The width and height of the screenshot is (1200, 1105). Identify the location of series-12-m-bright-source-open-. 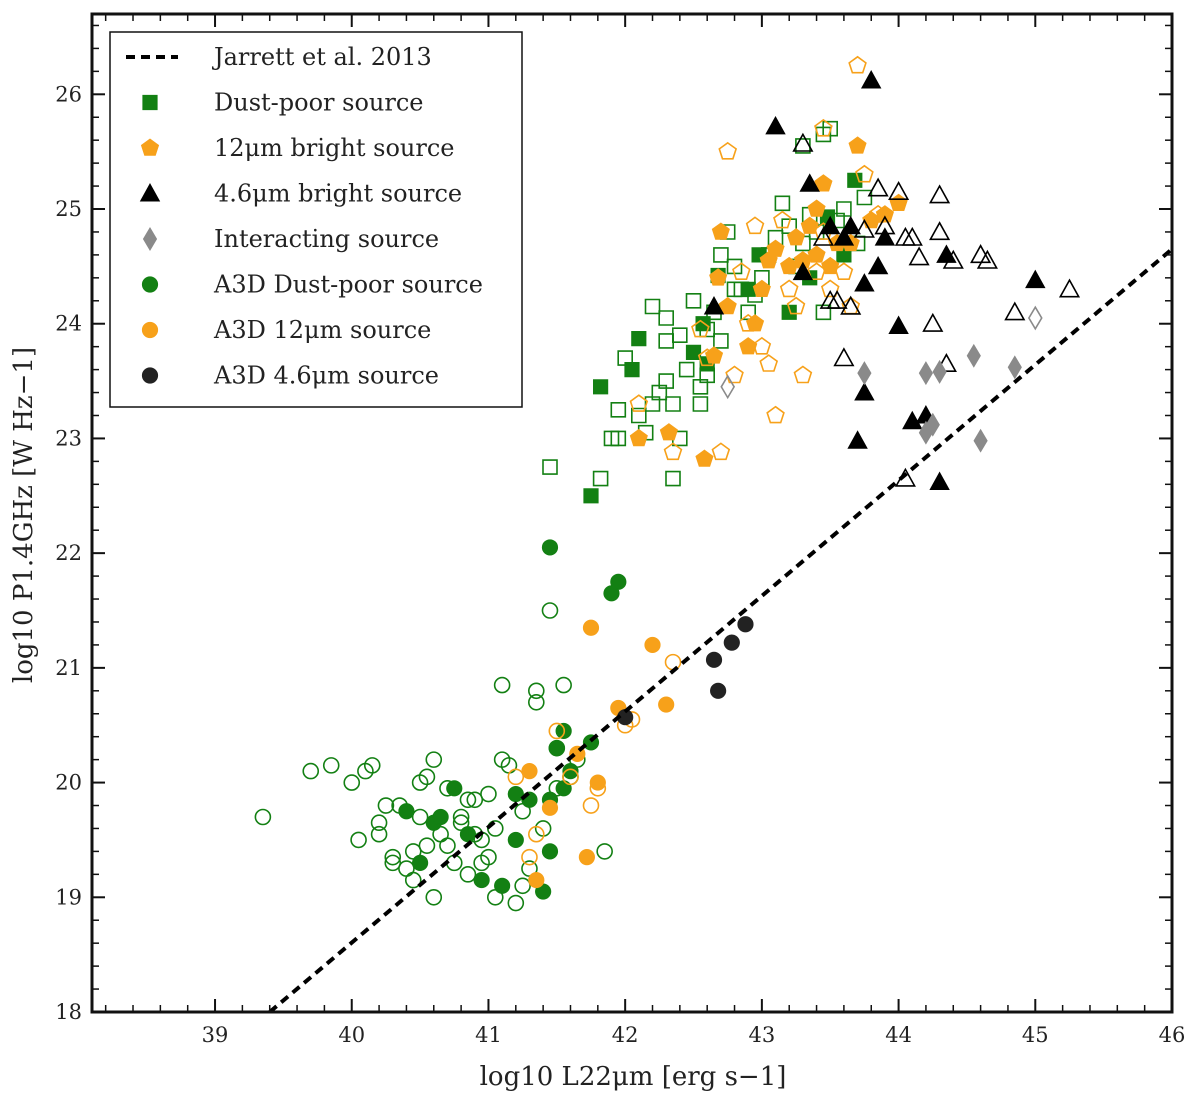
(758, 258).